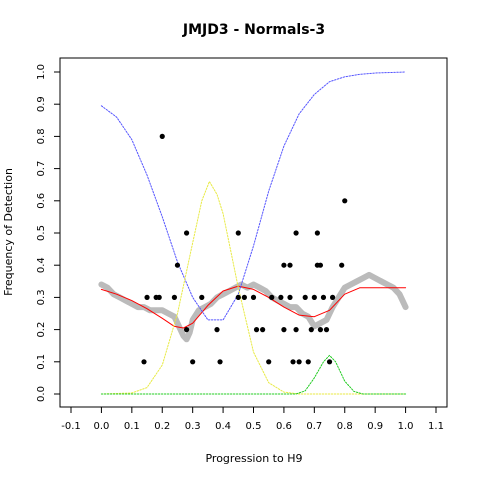 This screenshot has height=484, width=480. I want to click on y-tick-label: 0.1, so click(41, 362).